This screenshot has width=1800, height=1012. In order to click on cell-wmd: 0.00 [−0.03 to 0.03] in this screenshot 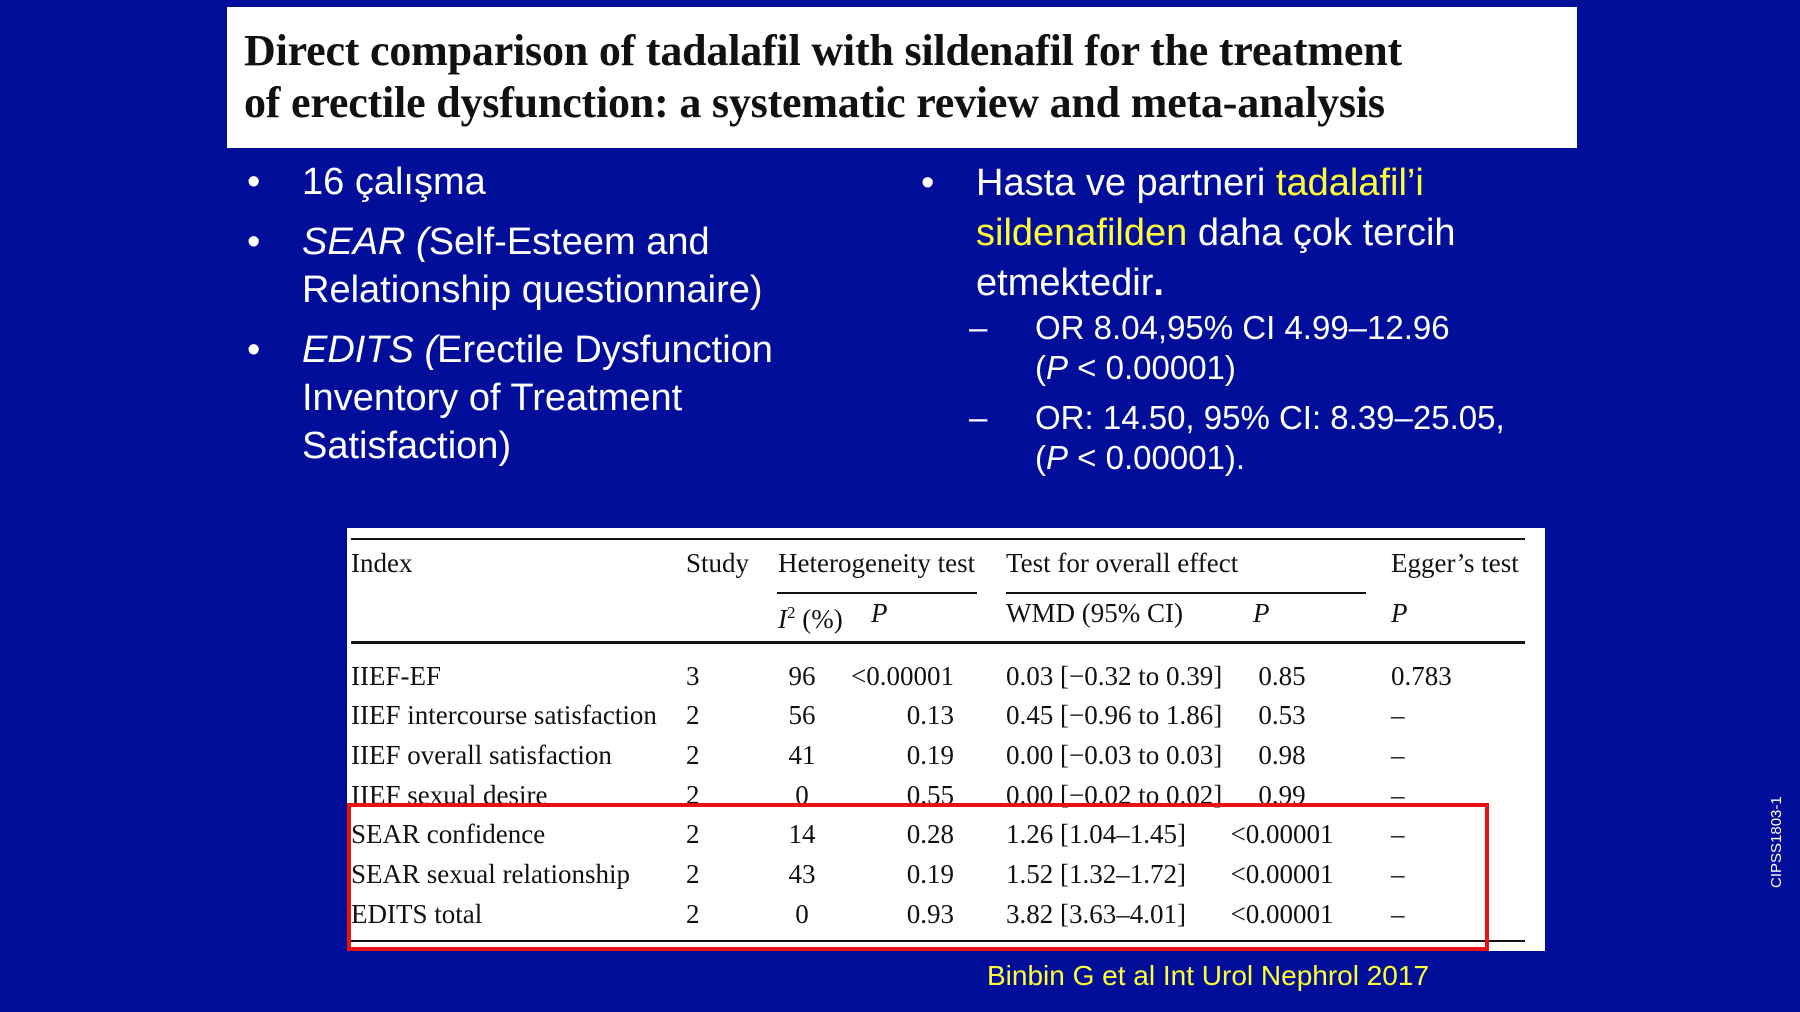, I will do `click(1114, 755)`.